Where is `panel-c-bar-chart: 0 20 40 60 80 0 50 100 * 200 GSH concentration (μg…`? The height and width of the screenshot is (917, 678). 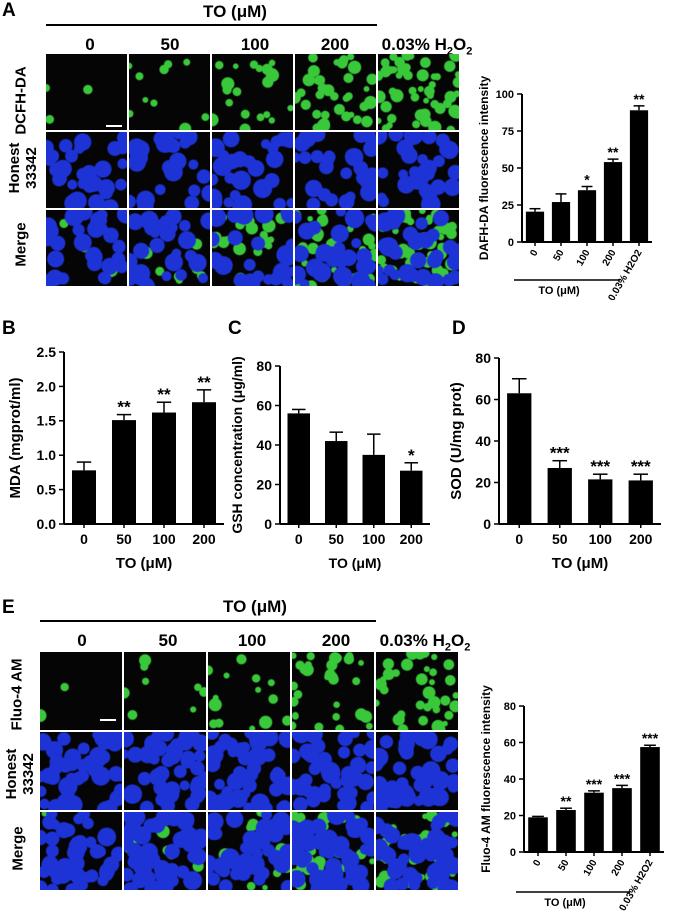 panel-c-bar-chart: 0 20 40 60 80 0 50 100 * 200 GSH concentration (μg… is located at coordinates (330, 463).